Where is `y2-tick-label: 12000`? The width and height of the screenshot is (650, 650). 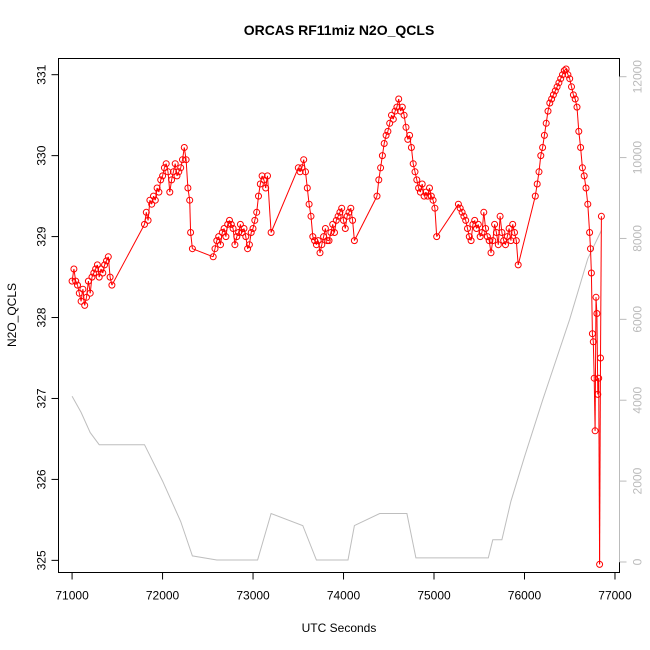 y2-tick-label: 12000 is located at coordinates (638, 77).